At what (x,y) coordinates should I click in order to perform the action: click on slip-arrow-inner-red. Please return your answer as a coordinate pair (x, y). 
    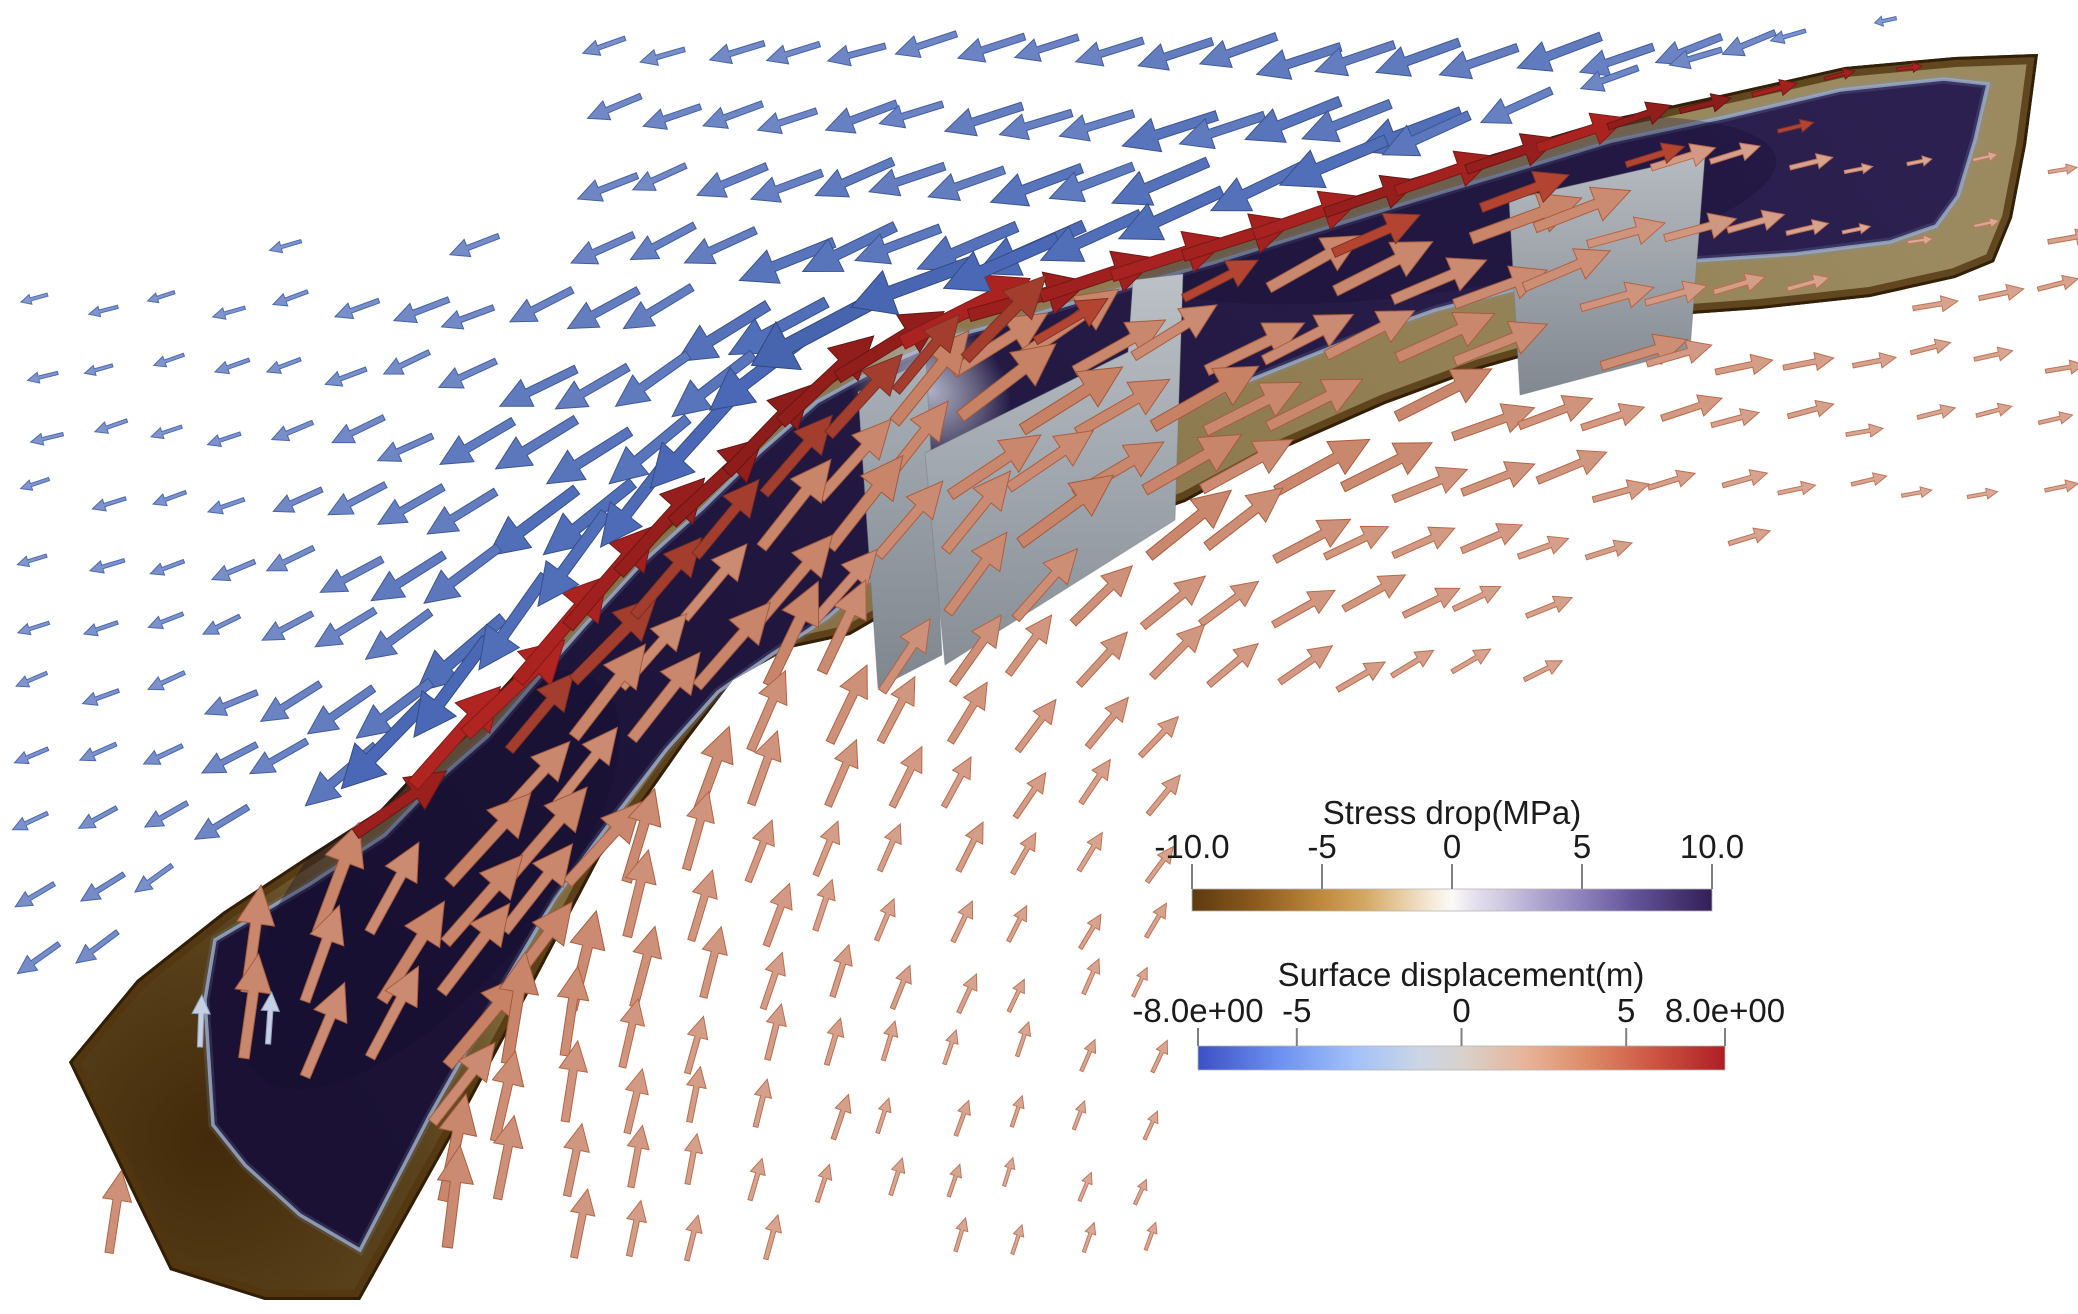
    Looking at the image, I should click on (1004, 319).